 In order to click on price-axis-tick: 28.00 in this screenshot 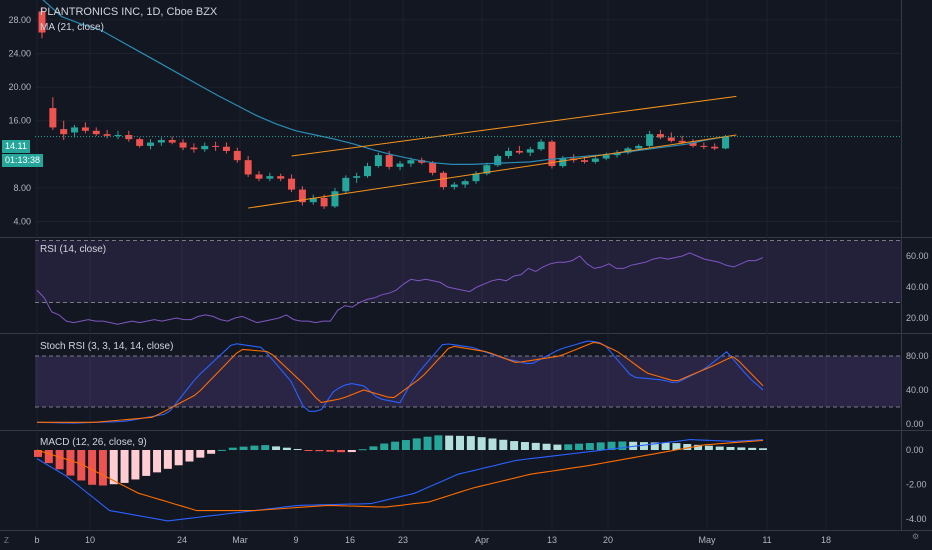, I will do `click(19, 20)`.